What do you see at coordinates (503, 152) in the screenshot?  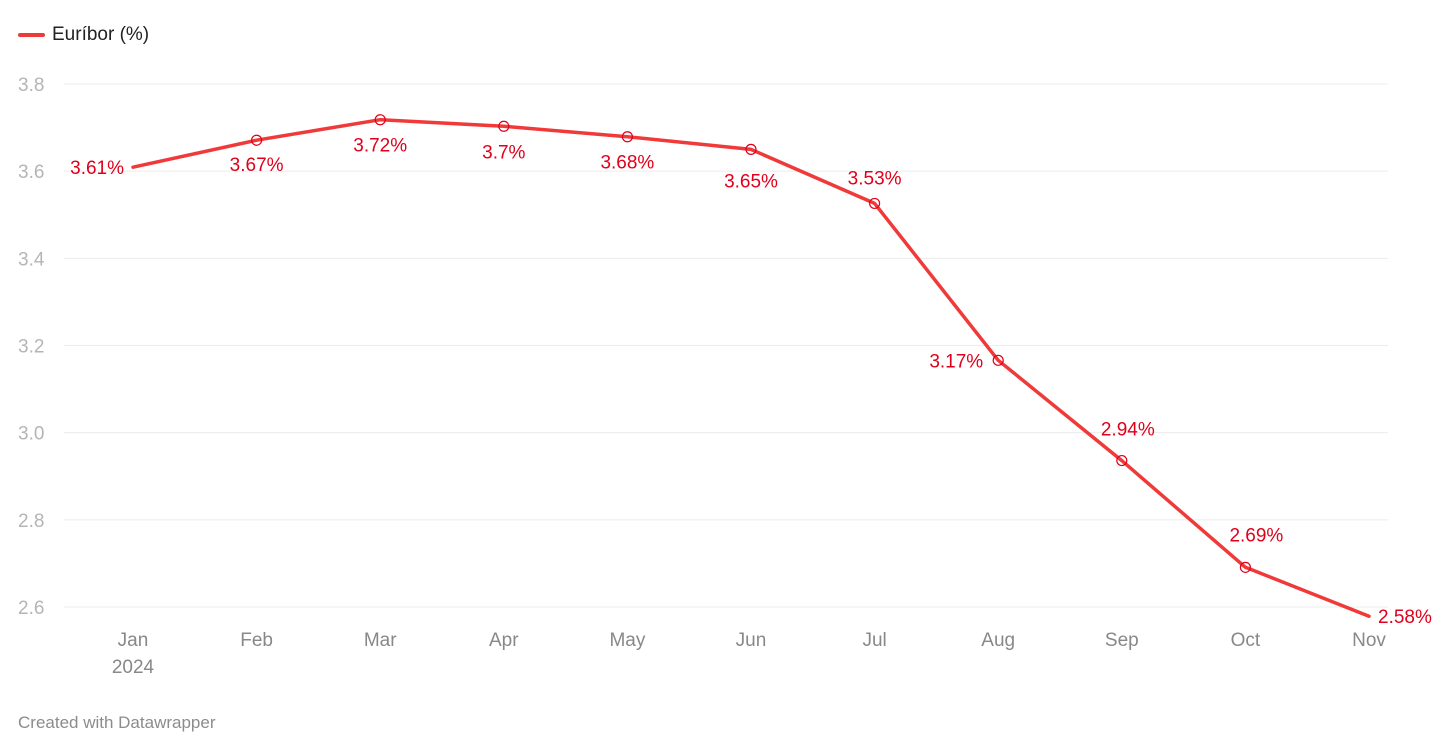 I see `data-label: 3.7%` at bounding box center [503, 152].